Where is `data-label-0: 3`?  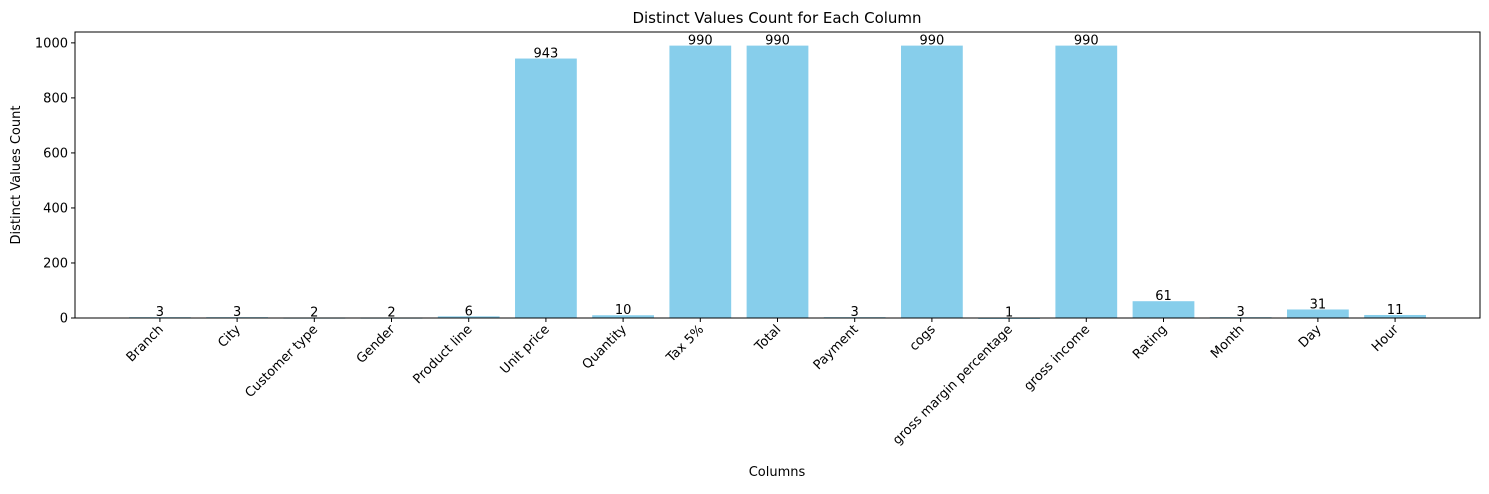
data-label-0: 3 is located at coordinates (160, 312).